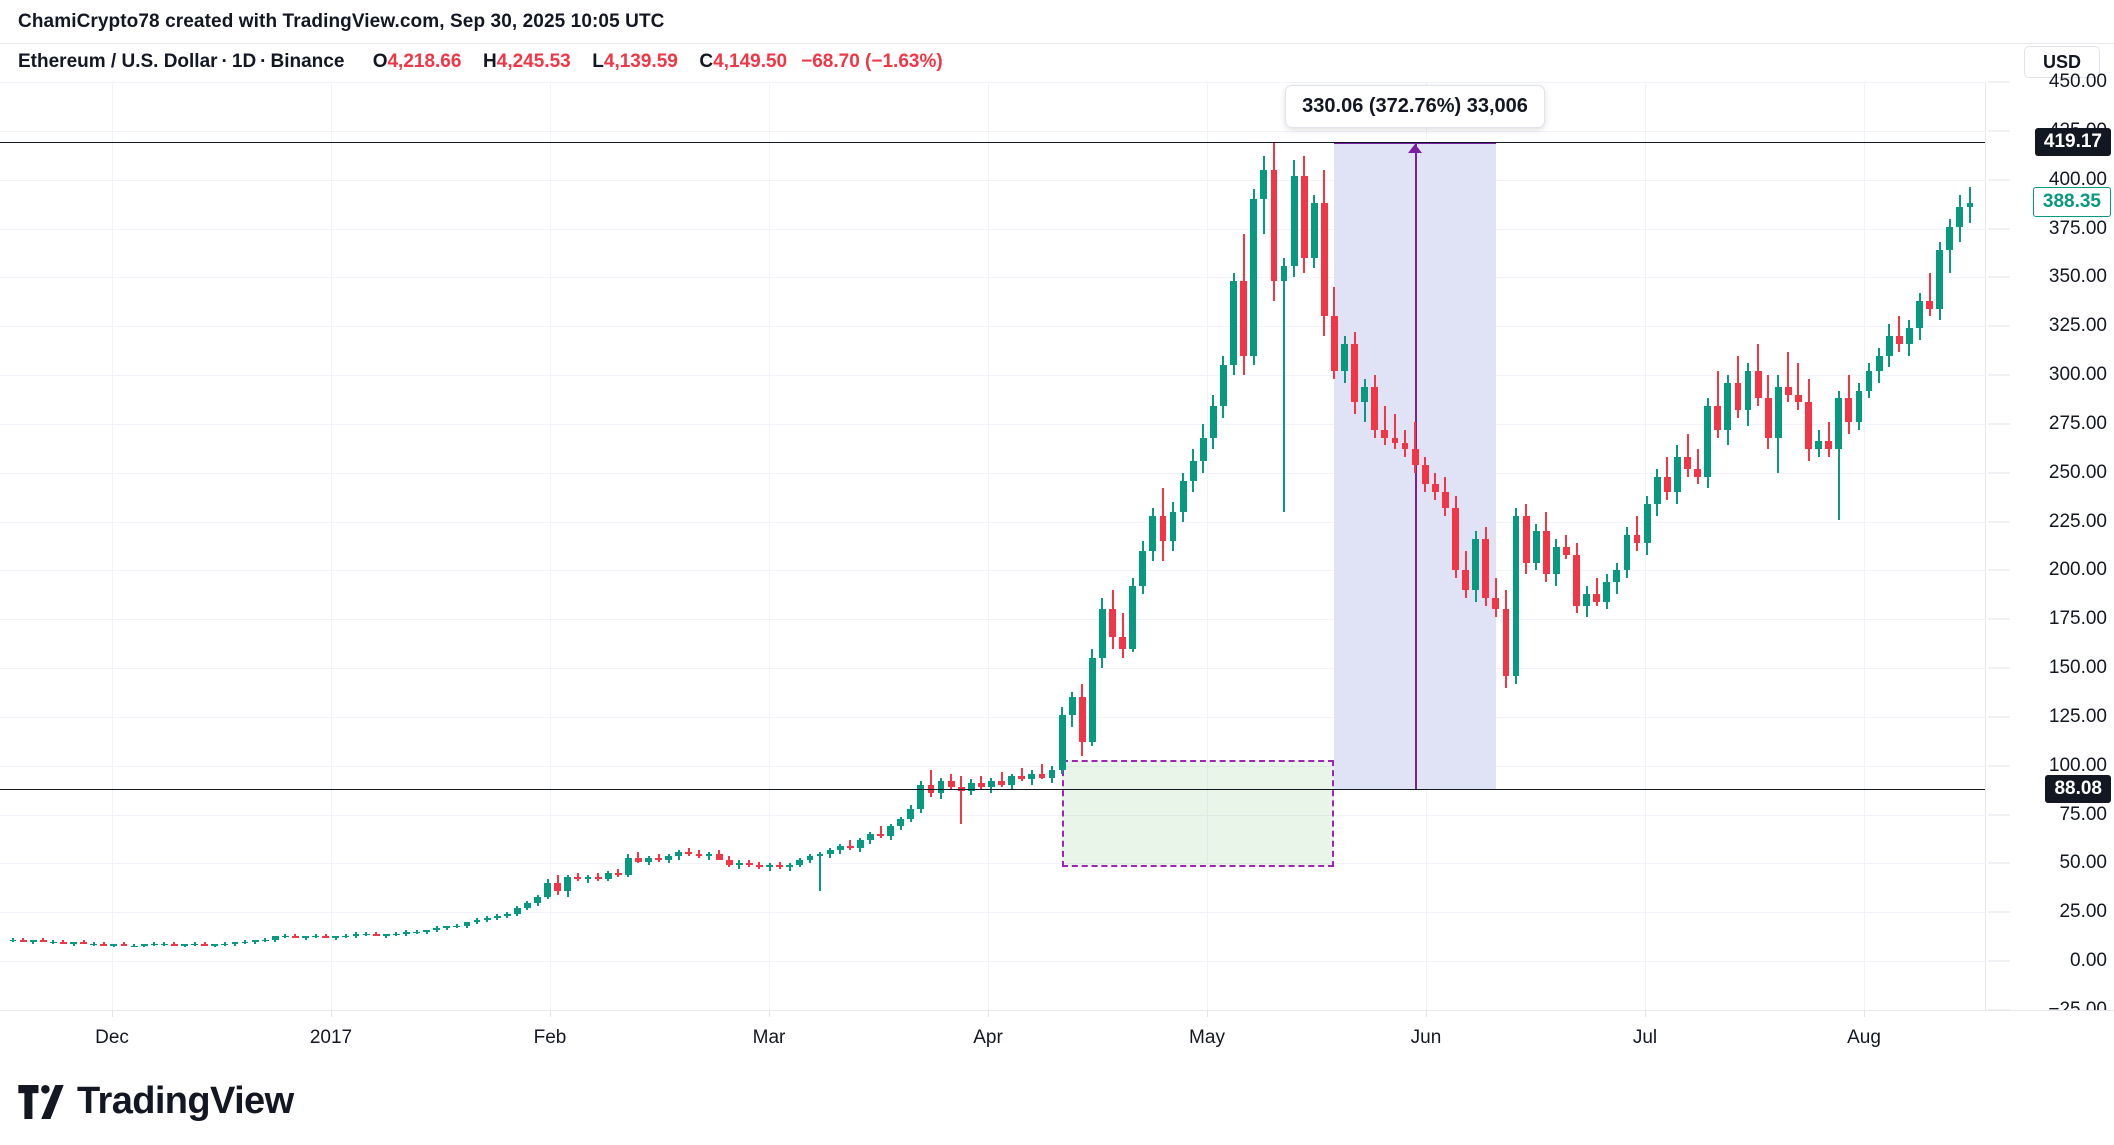 The width and height of the screenshot is (2114, 1145). What do you see at coordinates (331, 1037) in the screenshot?
I see `time-tick-label: 2017` at bounding box center [331, 1037].